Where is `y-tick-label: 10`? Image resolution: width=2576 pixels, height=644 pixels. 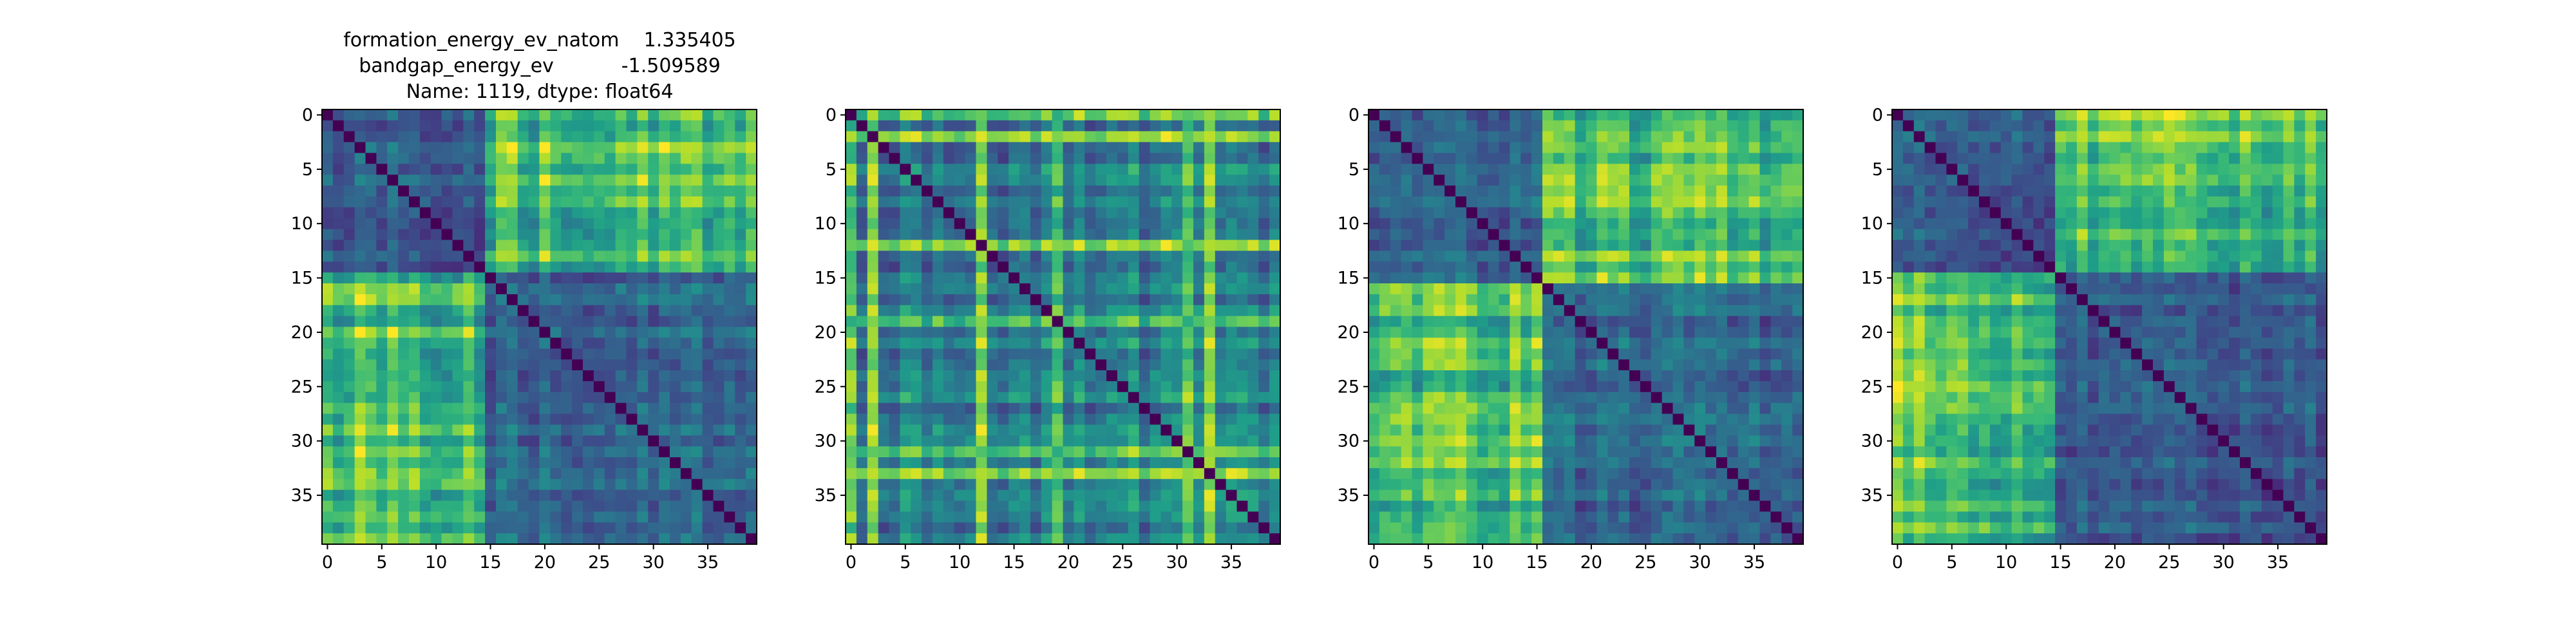
y-tick-label: 10 is located at coordinates (302, 224).